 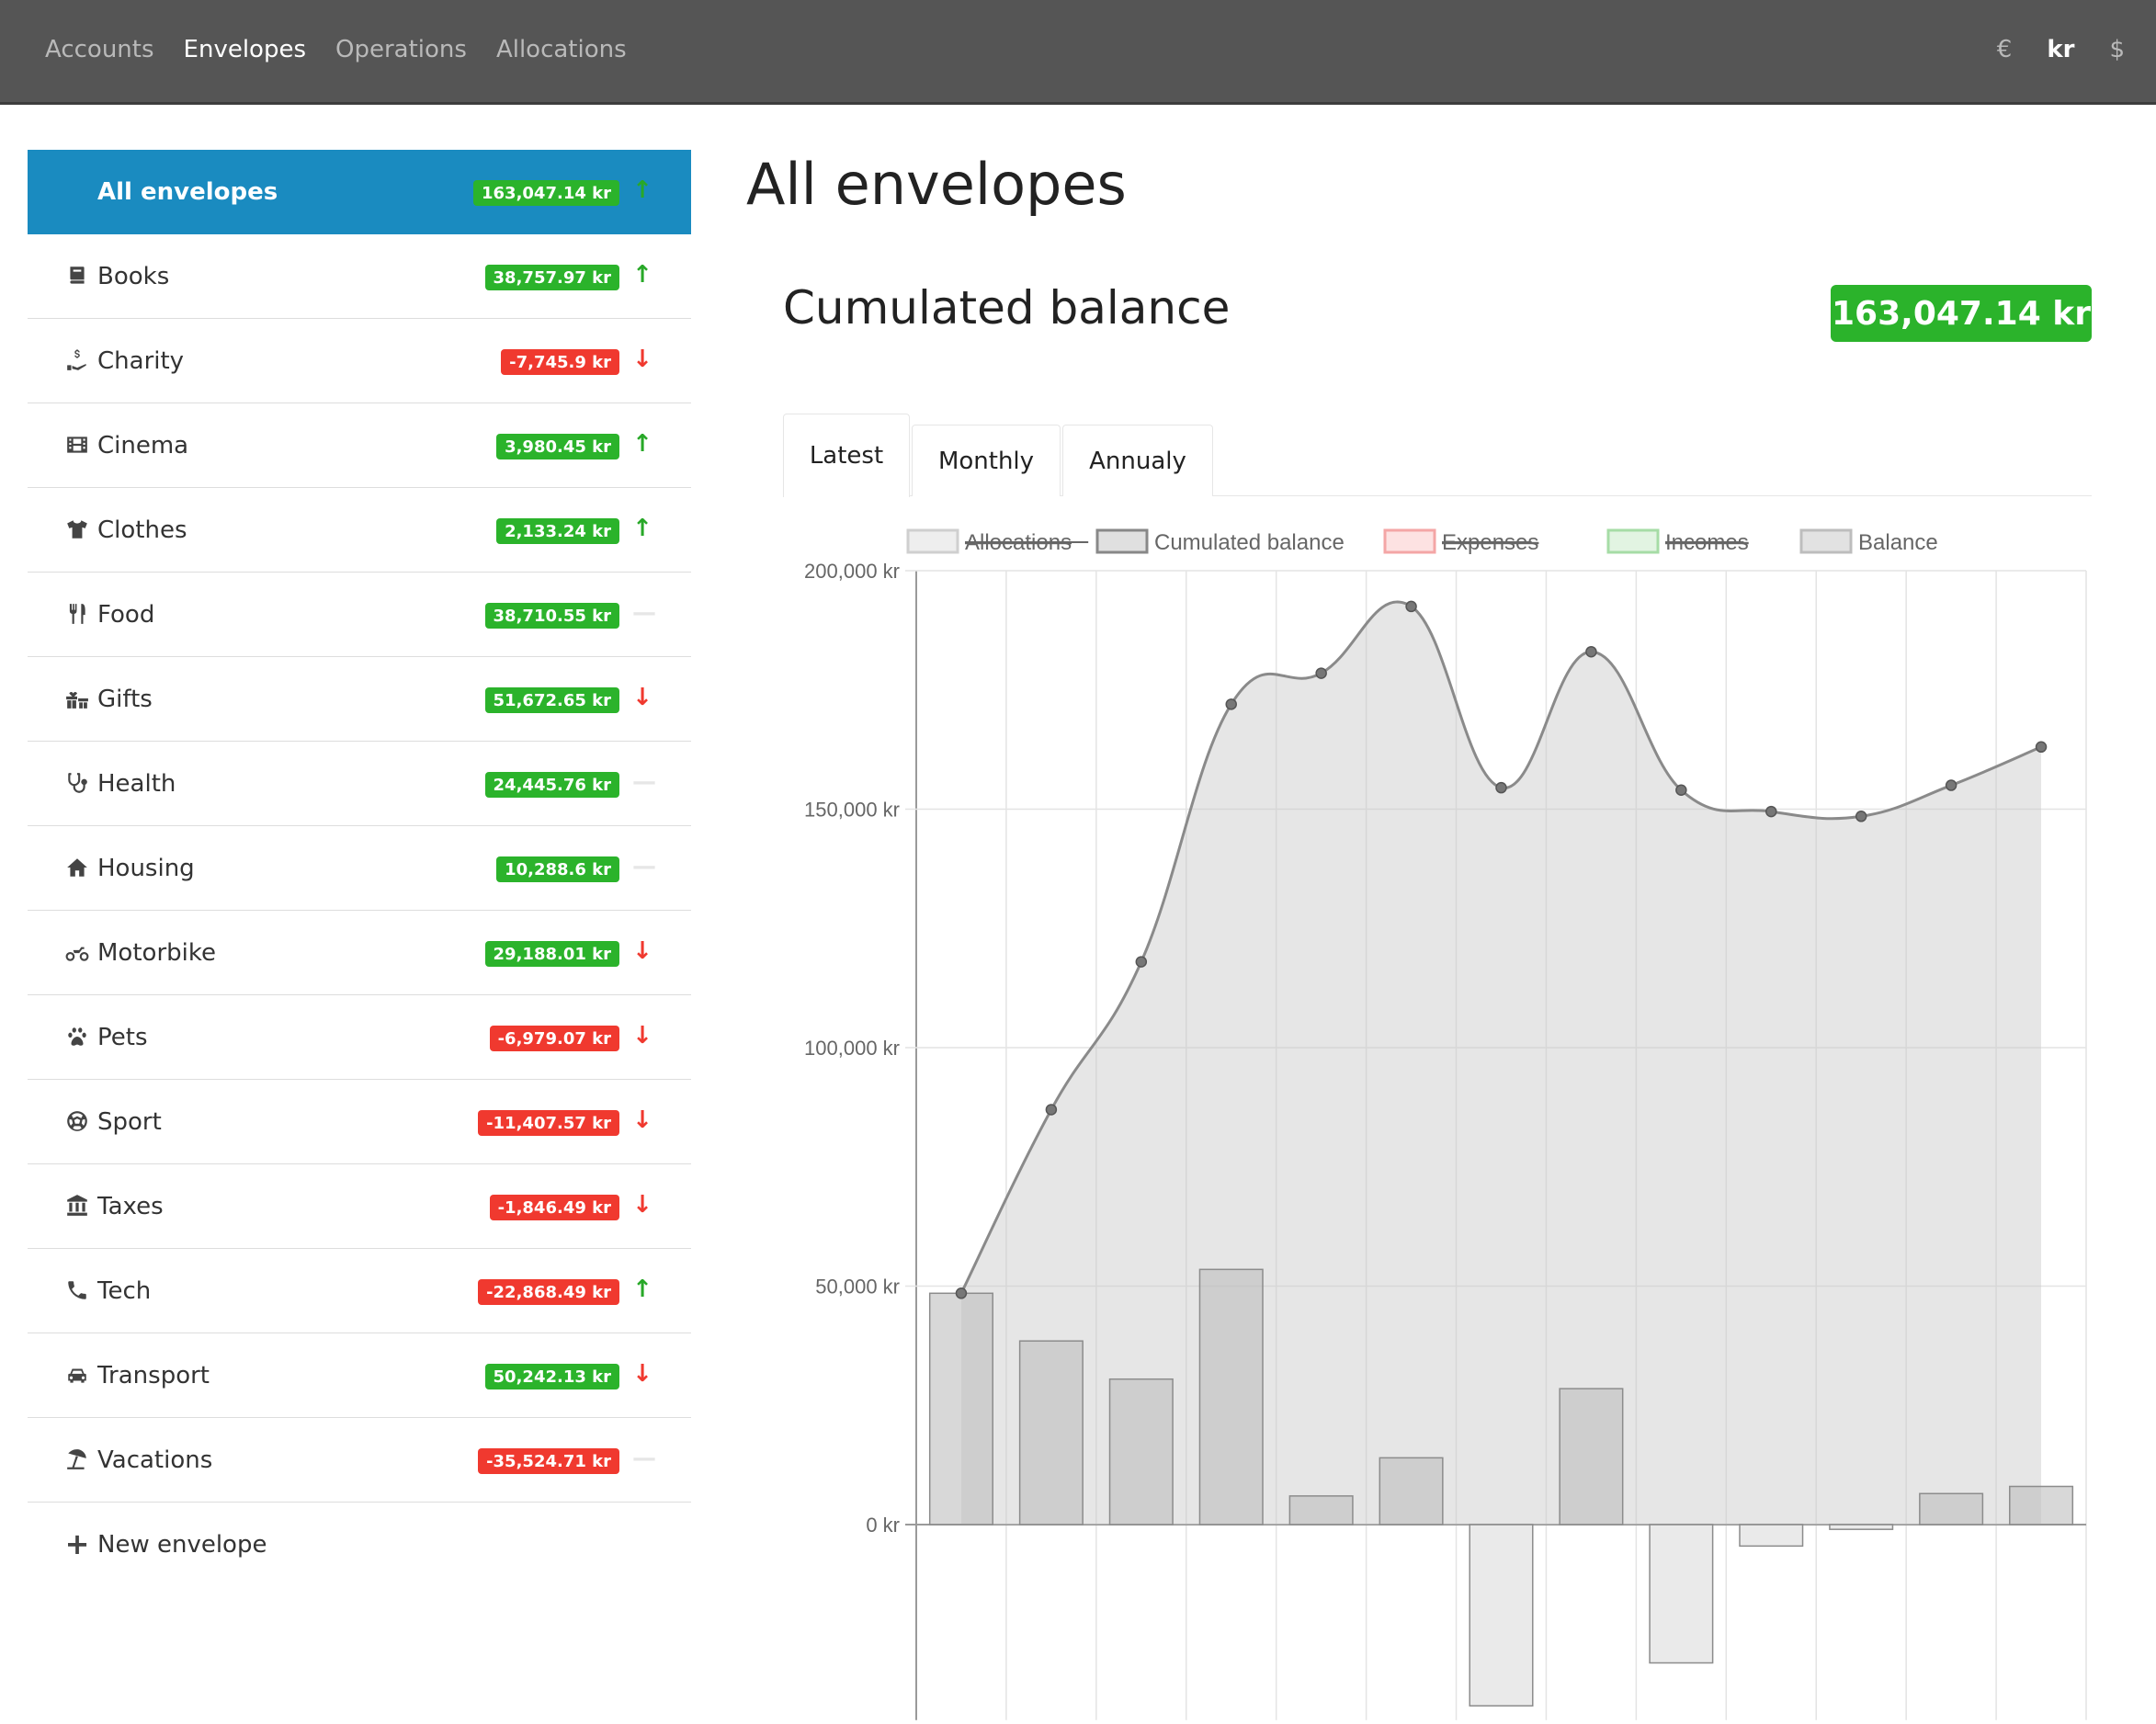 I want to click on sidebar-item-books: Books 38,757.97 kr ↑, so click(x=359, y=276).